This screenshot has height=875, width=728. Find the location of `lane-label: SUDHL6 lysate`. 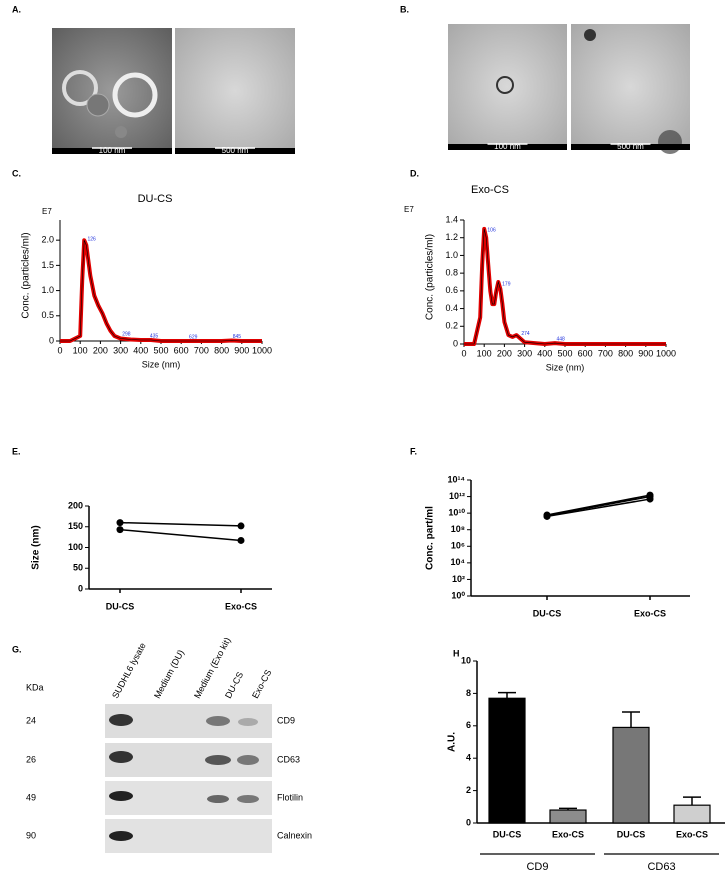

lane-label: SUDHL6 lysate is located at coordinates (129, 670).